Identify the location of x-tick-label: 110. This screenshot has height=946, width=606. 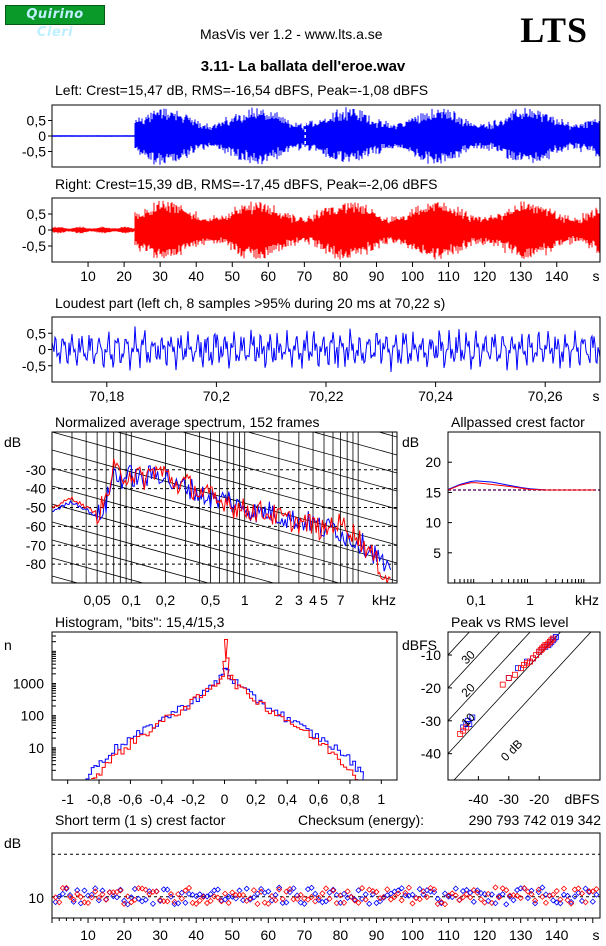
(448, 935).